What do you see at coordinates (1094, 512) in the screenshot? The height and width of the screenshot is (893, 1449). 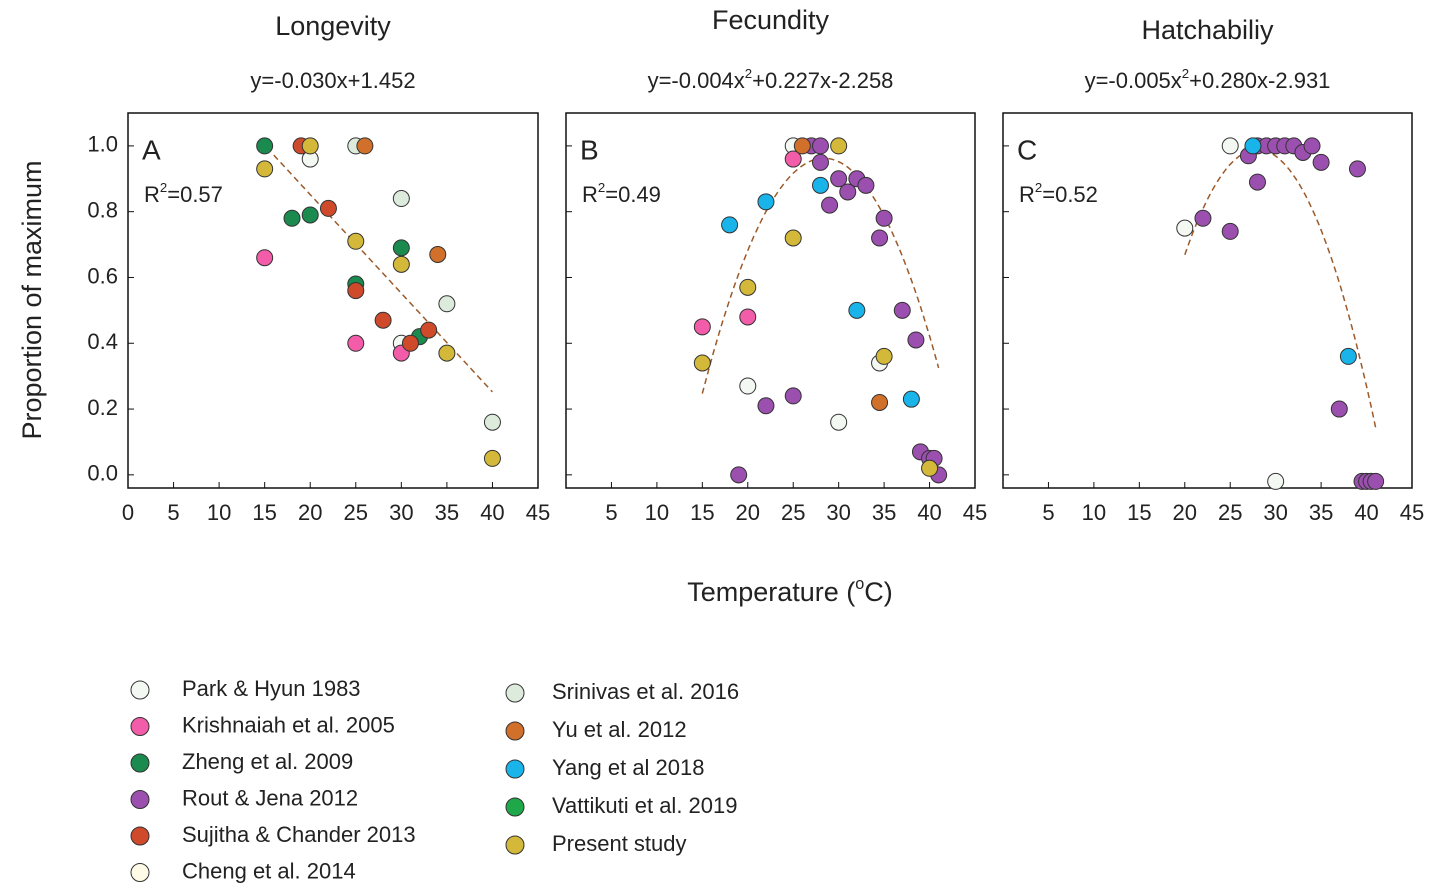 I see `x-tick-label: 10` at bounding box center [1094, 512].